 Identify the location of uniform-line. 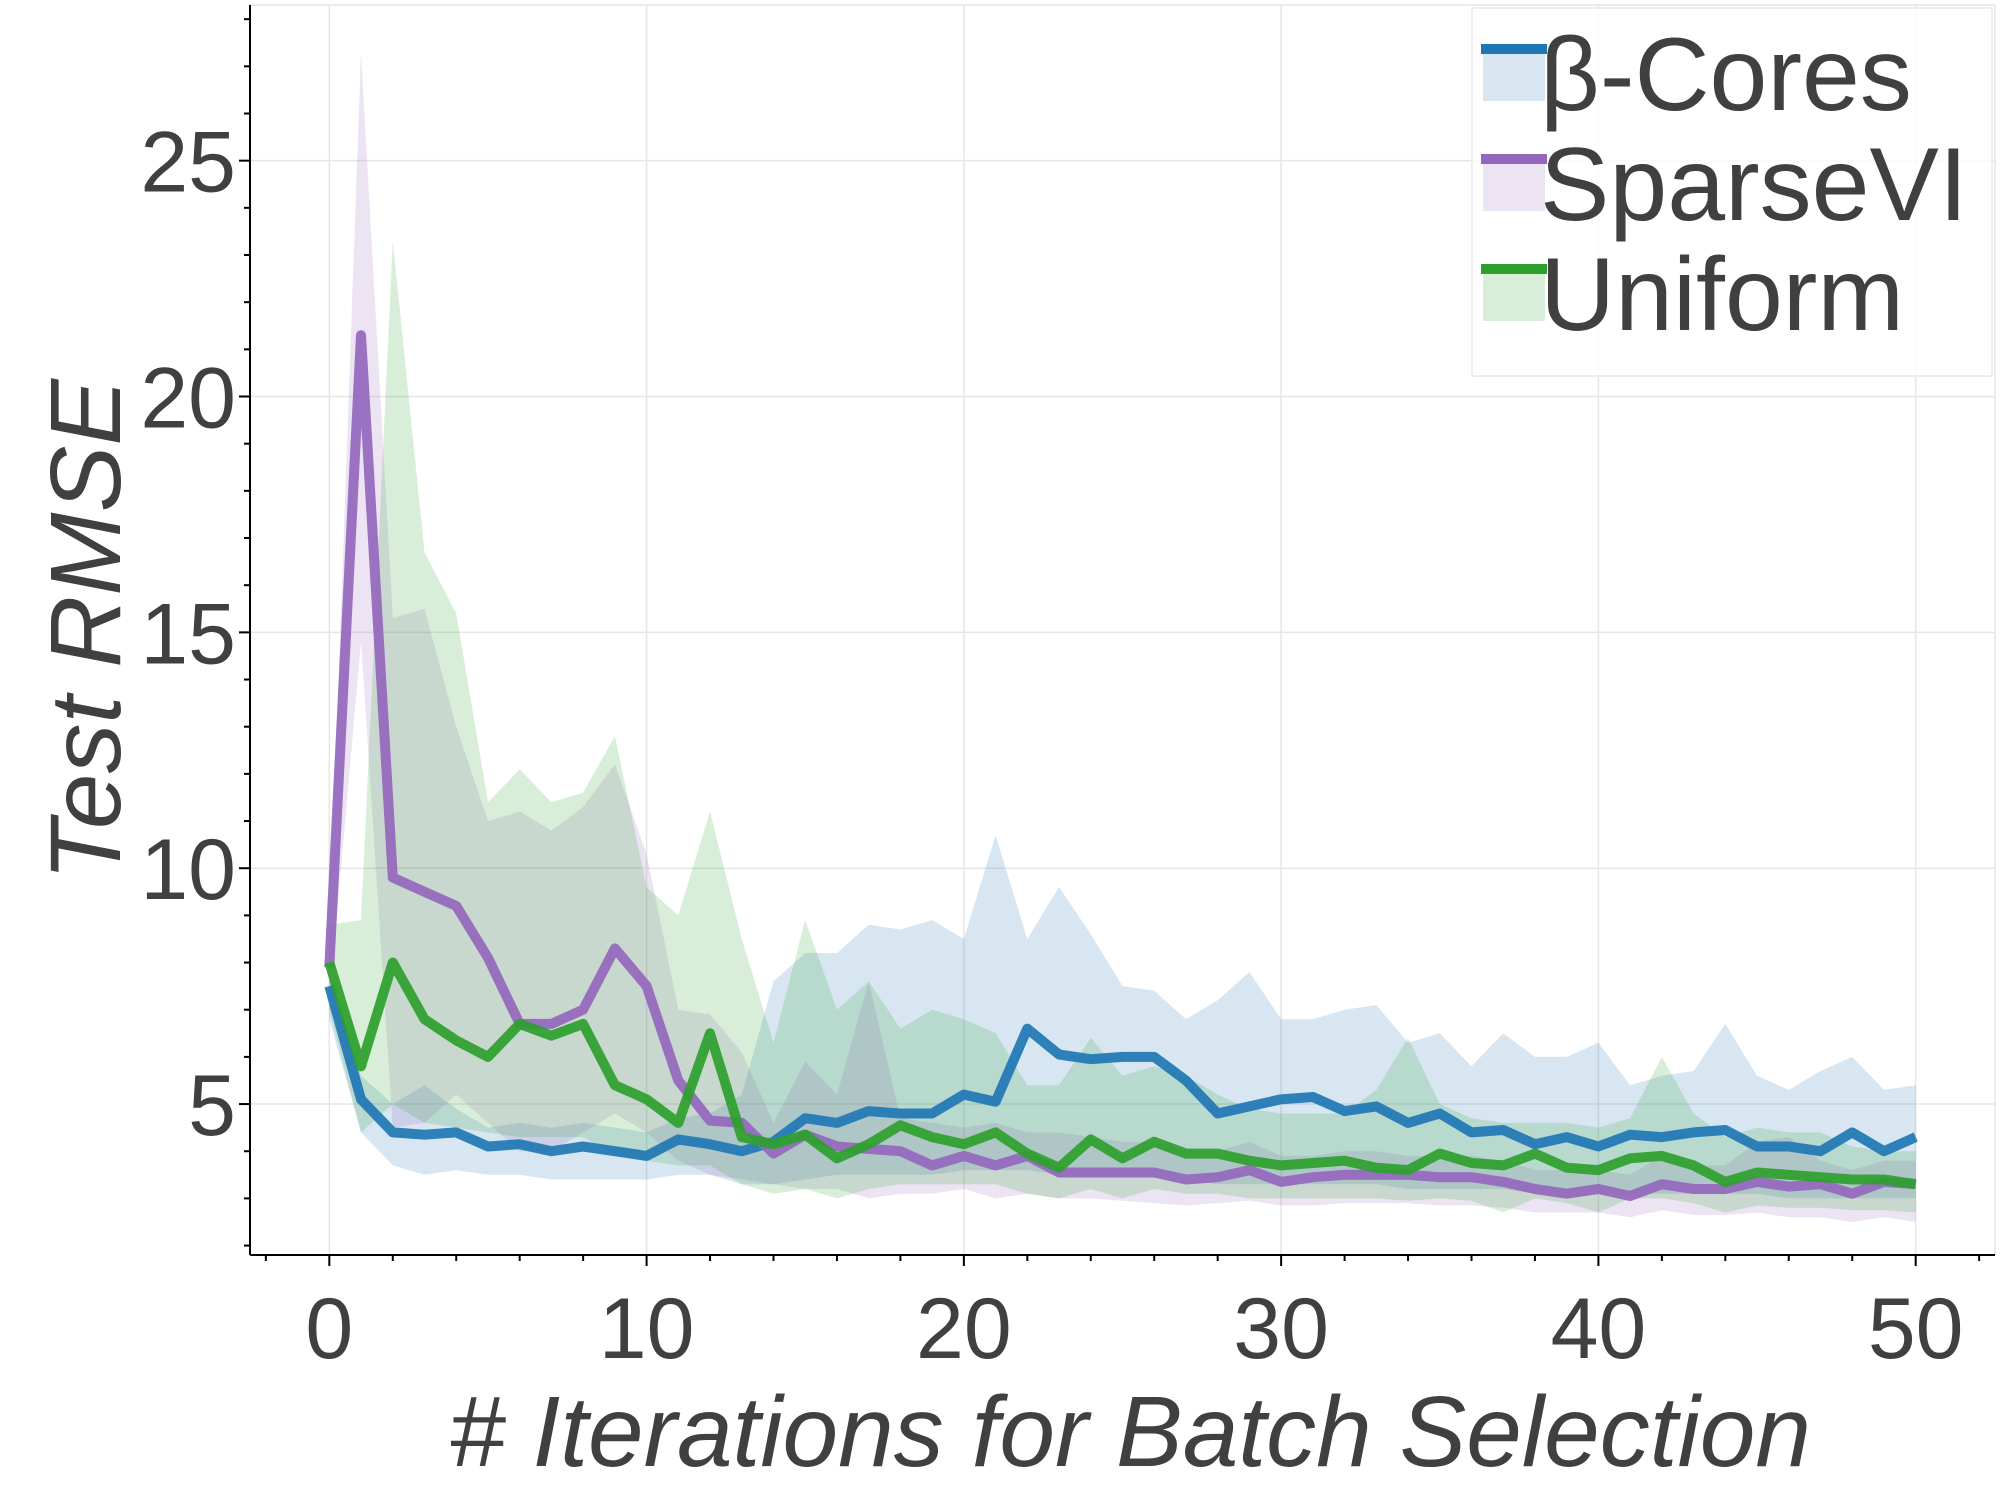
(1120, 1073).